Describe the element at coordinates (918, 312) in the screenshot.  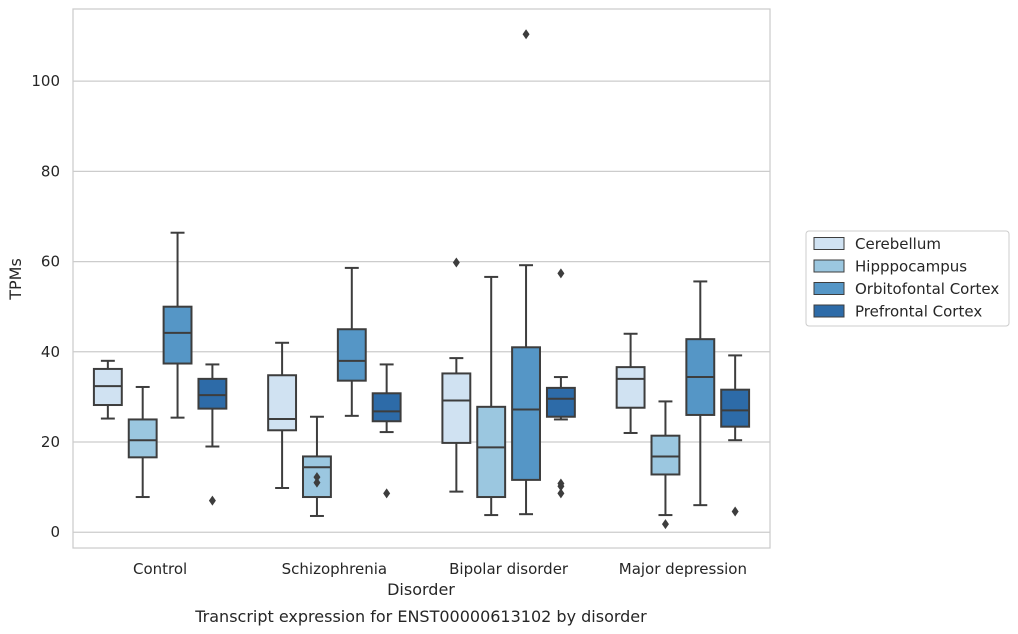
I see `legend-label: Prefrontal Cortex` at that location.